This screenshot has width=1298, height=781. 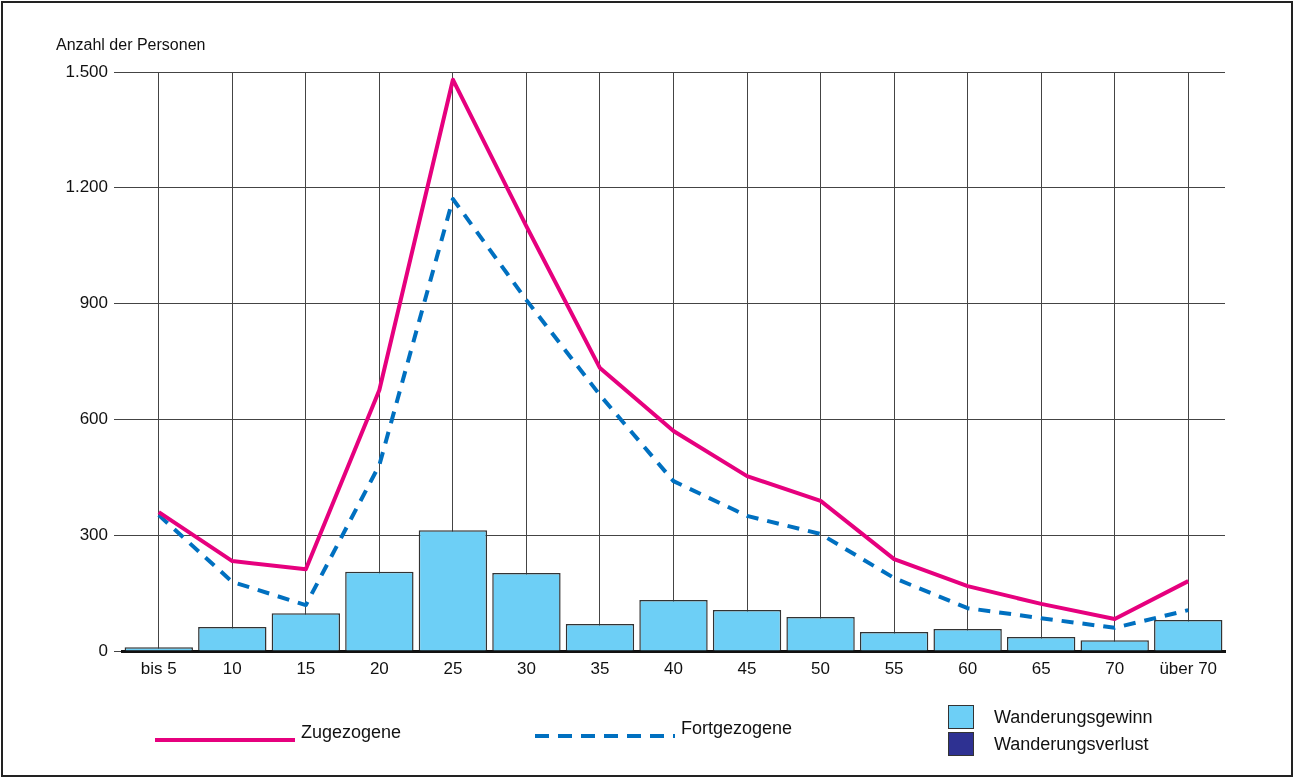 I want to click on x-tick-label: 65, so click(x=1041, y=668).